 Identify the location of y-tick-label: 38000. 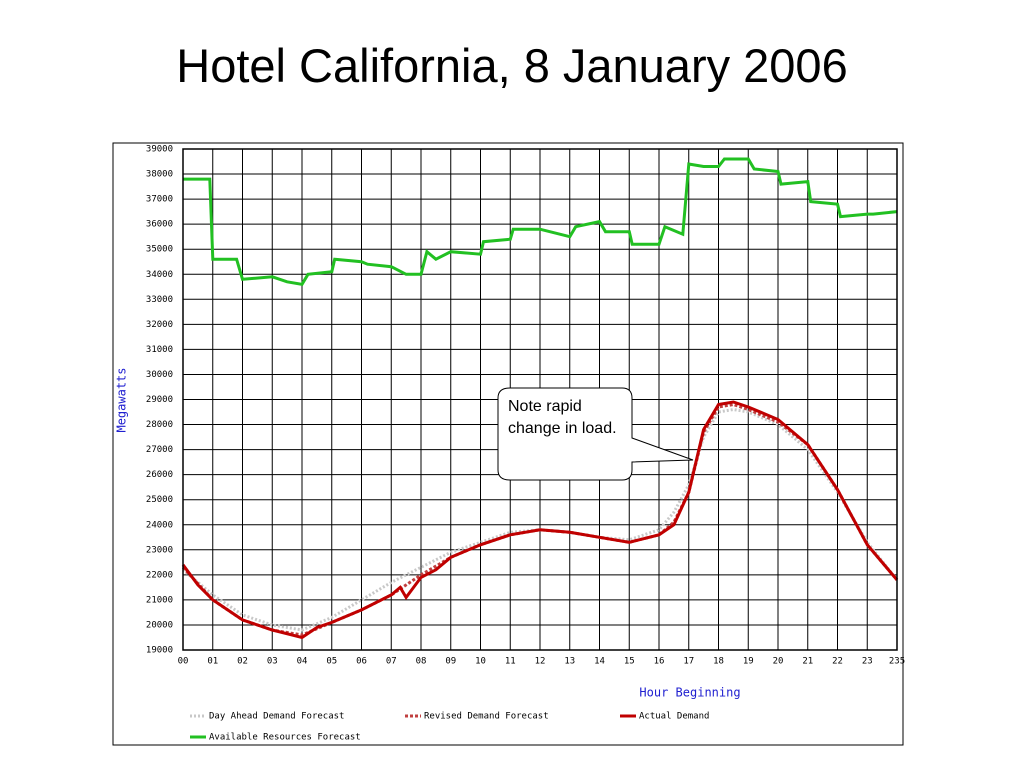
(159, 175).